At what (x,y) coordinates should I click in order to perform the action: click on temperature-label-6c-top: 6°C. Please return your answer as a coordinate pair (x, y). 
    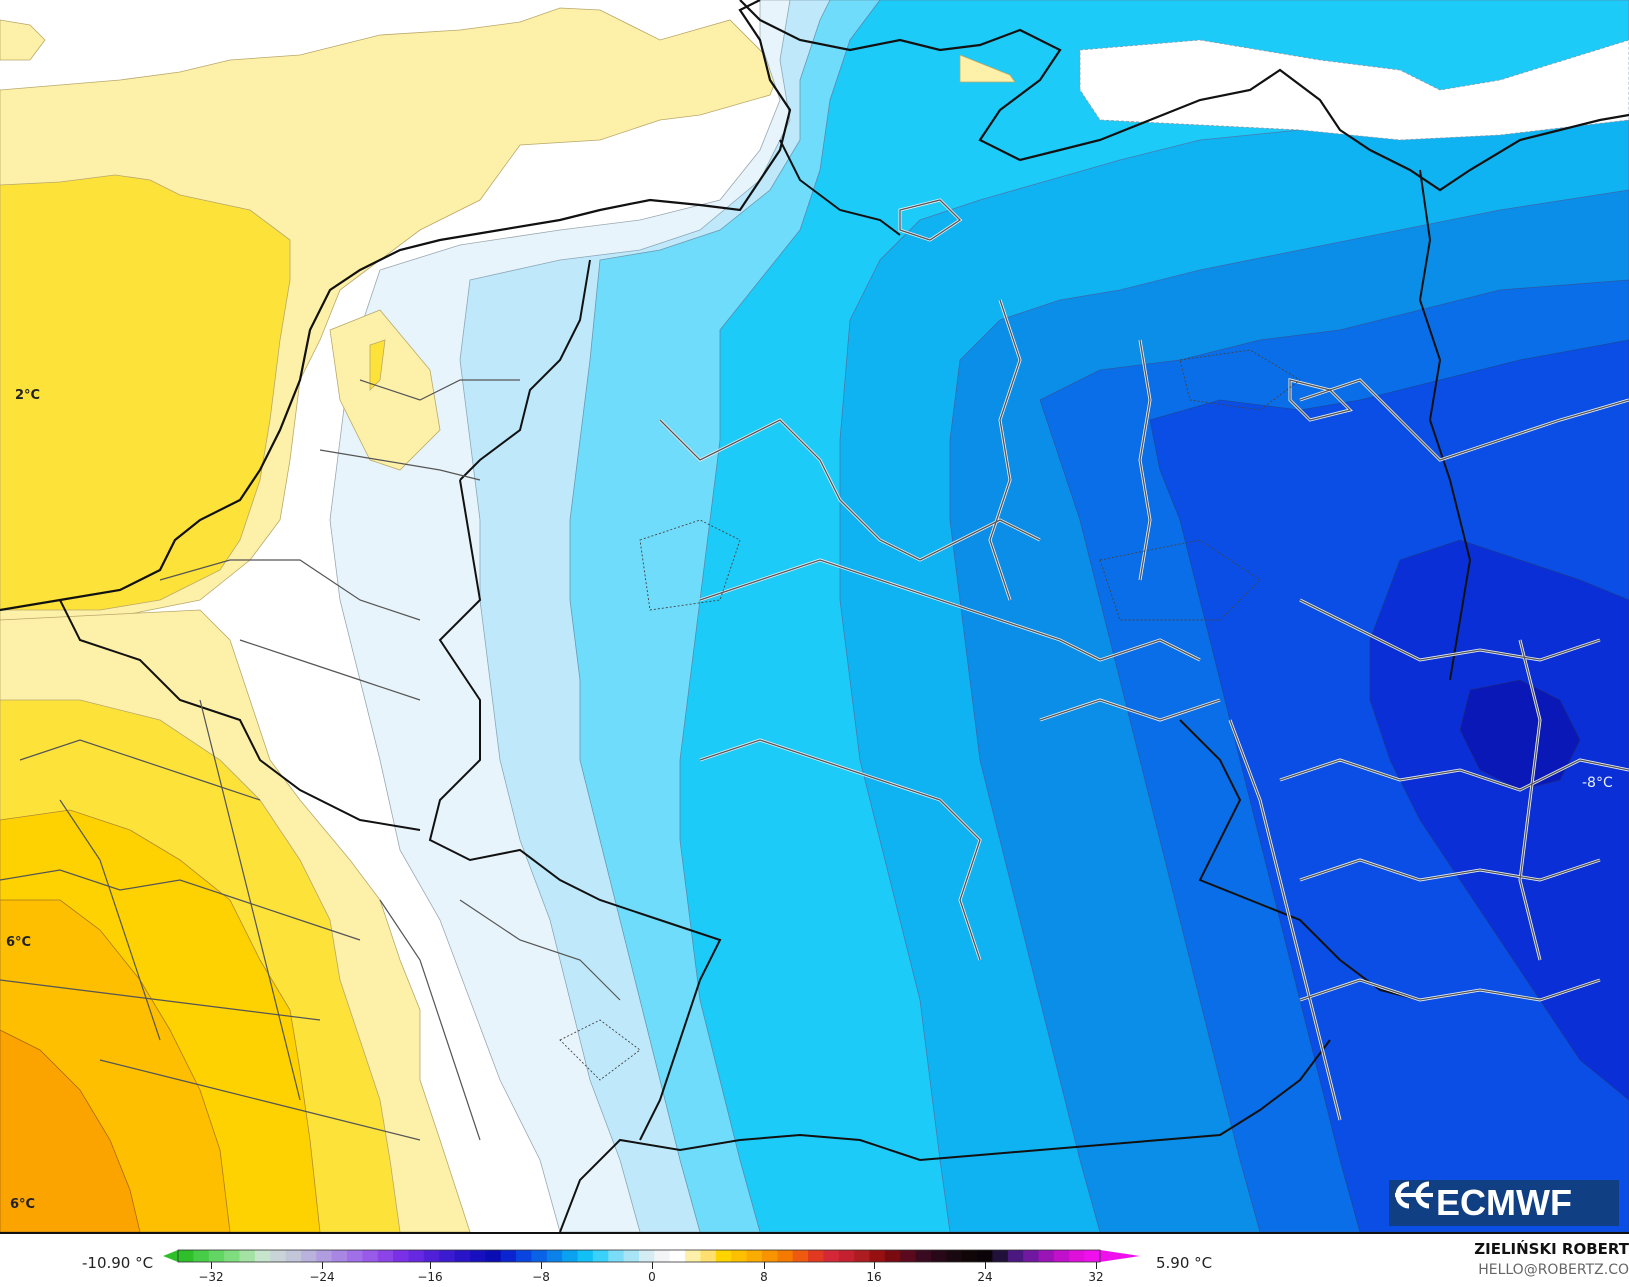
    Looking at the image, I should click on (19, 942).